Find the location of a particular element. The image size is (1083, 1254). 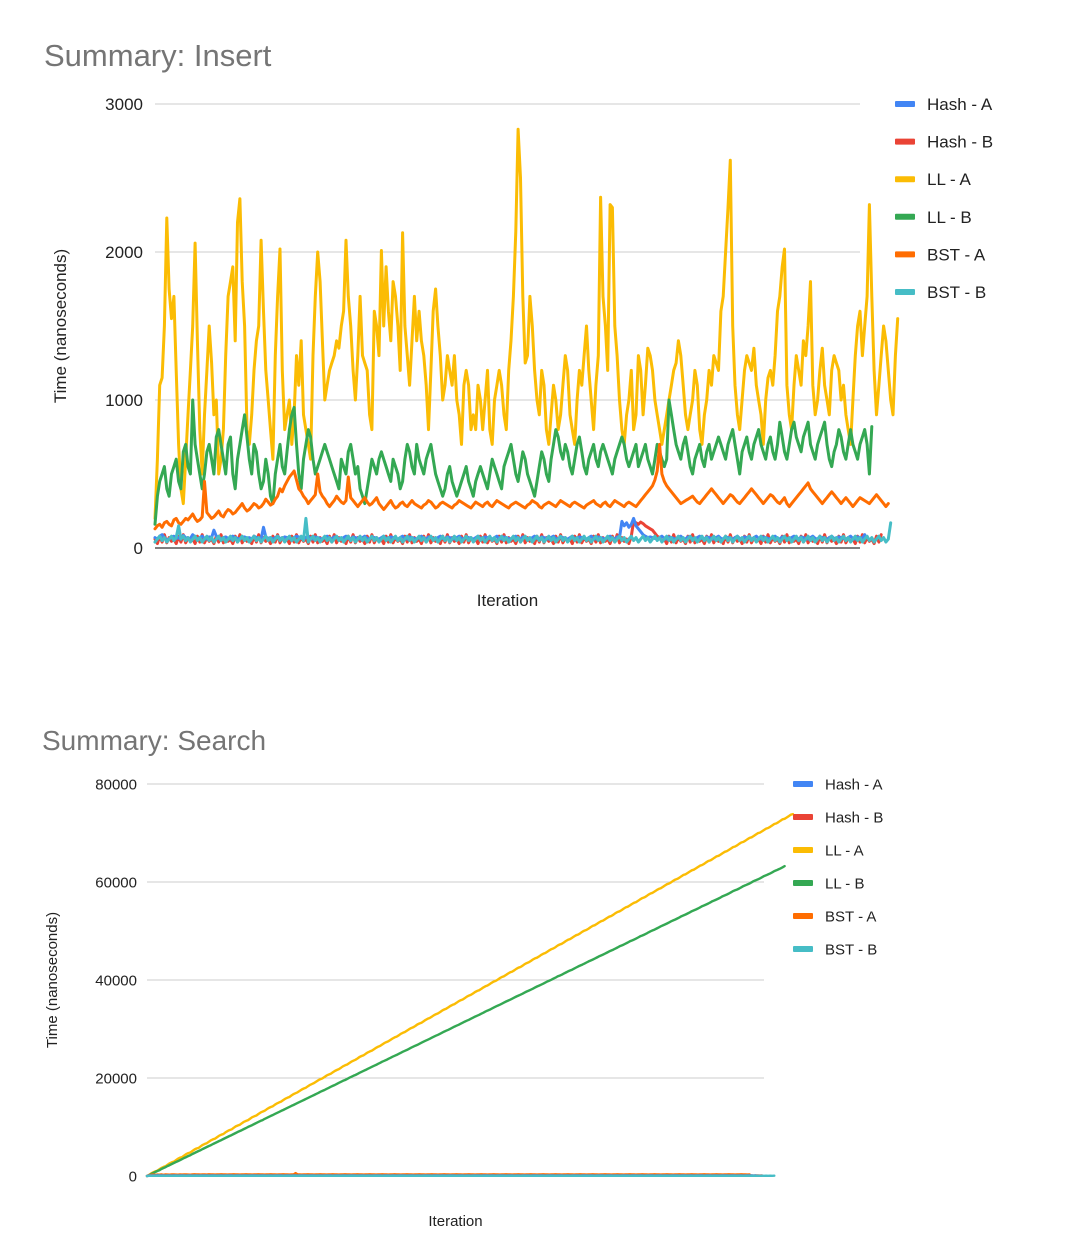

y-tick-label: 60000 is located at coordinates (116, 882).